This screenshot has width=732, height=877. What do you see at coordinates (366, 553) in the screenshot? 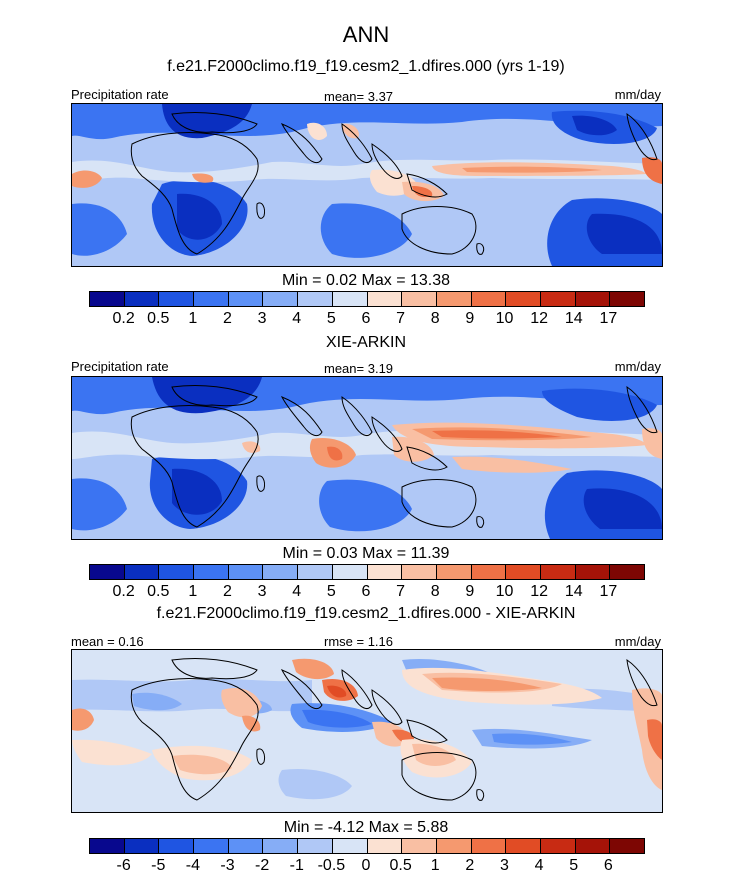
I see `panel-2-min-max: Min = 0.03 Max = 11.39` at bounding box center [366, 553].